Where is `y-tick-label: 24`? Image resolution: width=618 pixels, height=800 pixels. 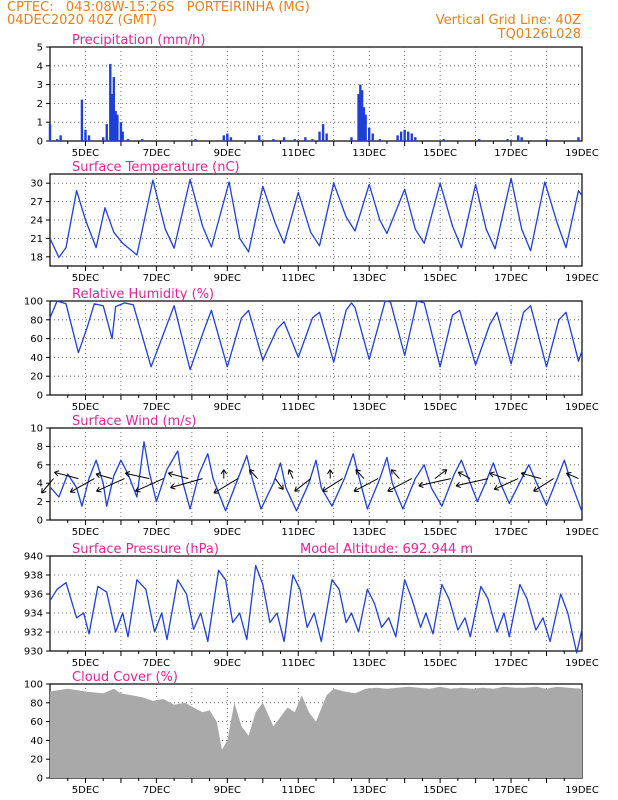 y-tick-label: 24 is located at coordinates (36, 221).